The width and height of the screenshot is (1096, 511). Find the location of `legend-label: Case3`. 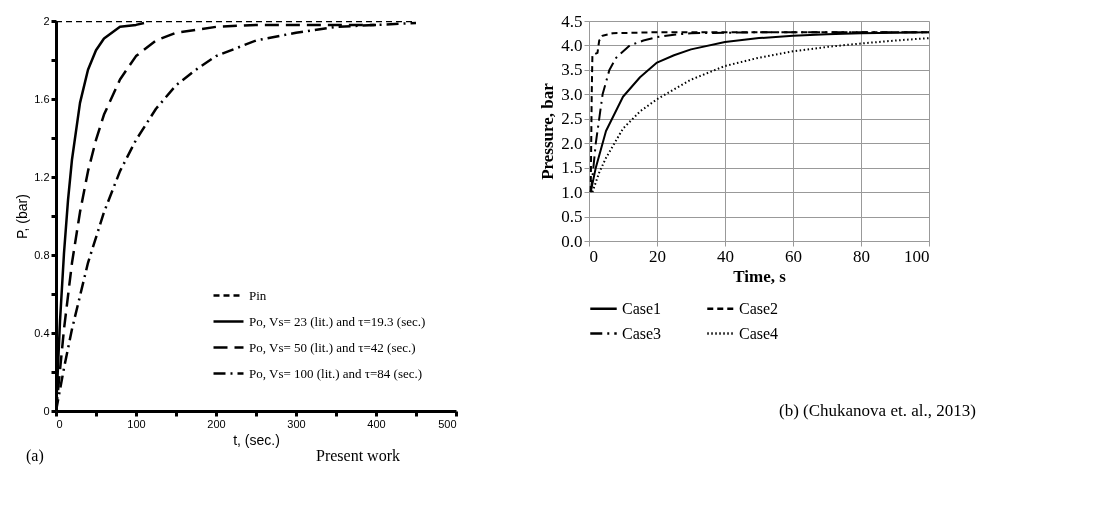

legend-label: Case3 is located at coordinates (642, 333).